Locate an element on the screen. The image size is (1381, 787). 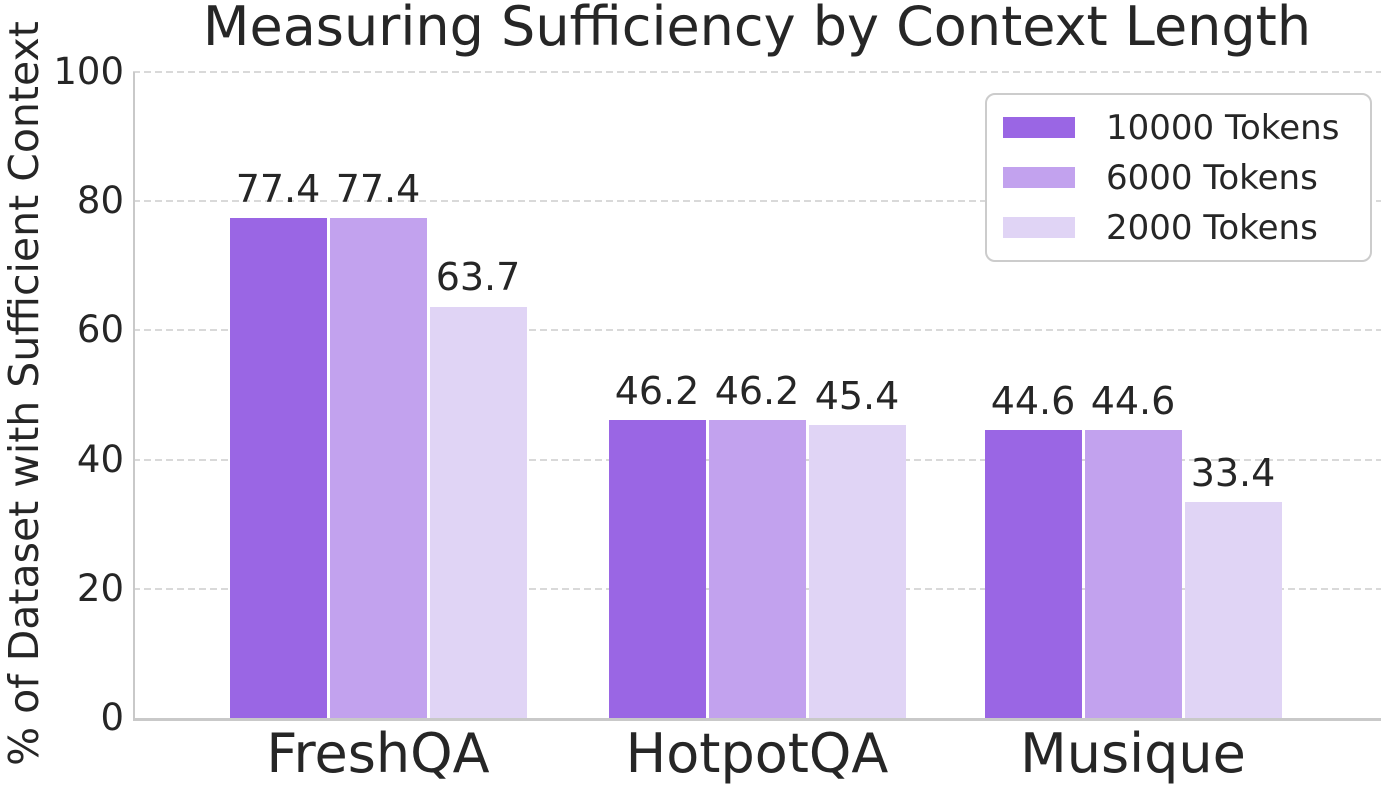
legend-row-2000-tokens: 2000 Tokens is located at coordinates (1178, 228).